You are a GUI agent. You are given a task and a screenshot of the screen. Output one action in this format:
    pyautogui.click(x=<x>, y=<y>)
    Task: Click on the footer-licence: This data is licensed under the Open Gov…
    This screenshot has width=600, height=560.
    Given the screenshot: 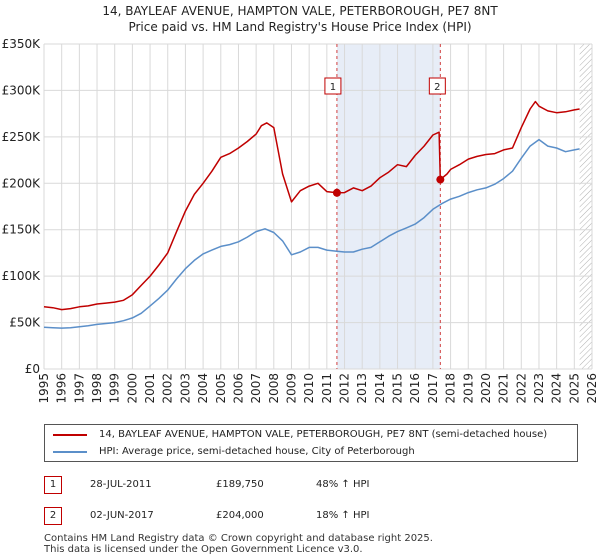 What is the action you would take?
    pyautogui.click(x=203, y=549)
    